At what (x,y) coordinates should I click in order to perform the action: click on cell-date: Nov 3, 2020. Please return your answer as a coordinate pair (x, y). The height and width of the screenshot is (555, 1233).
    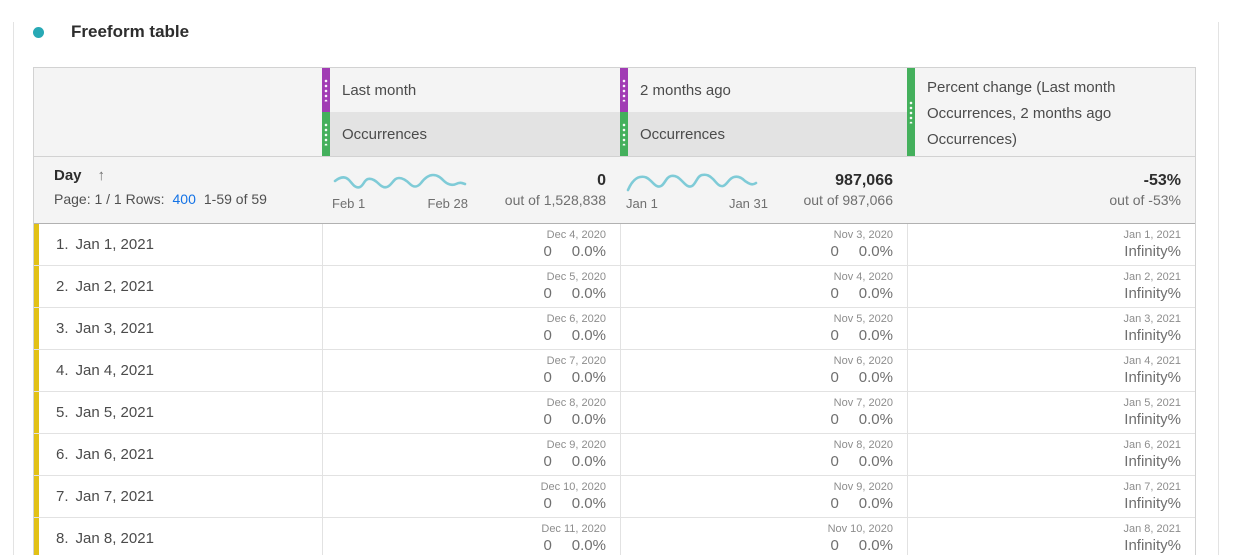
    Looking at the image, I should click on (863, 234).